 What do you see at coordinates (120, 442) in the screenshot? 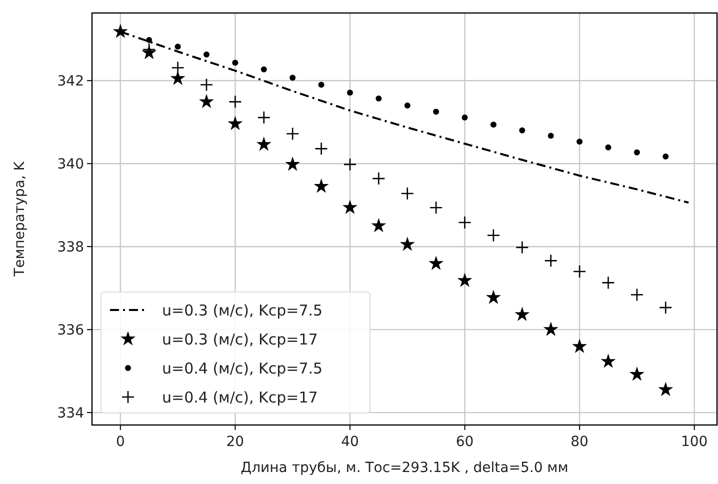
I see `x-tick-label: 0` at bounding box center [120, 442].